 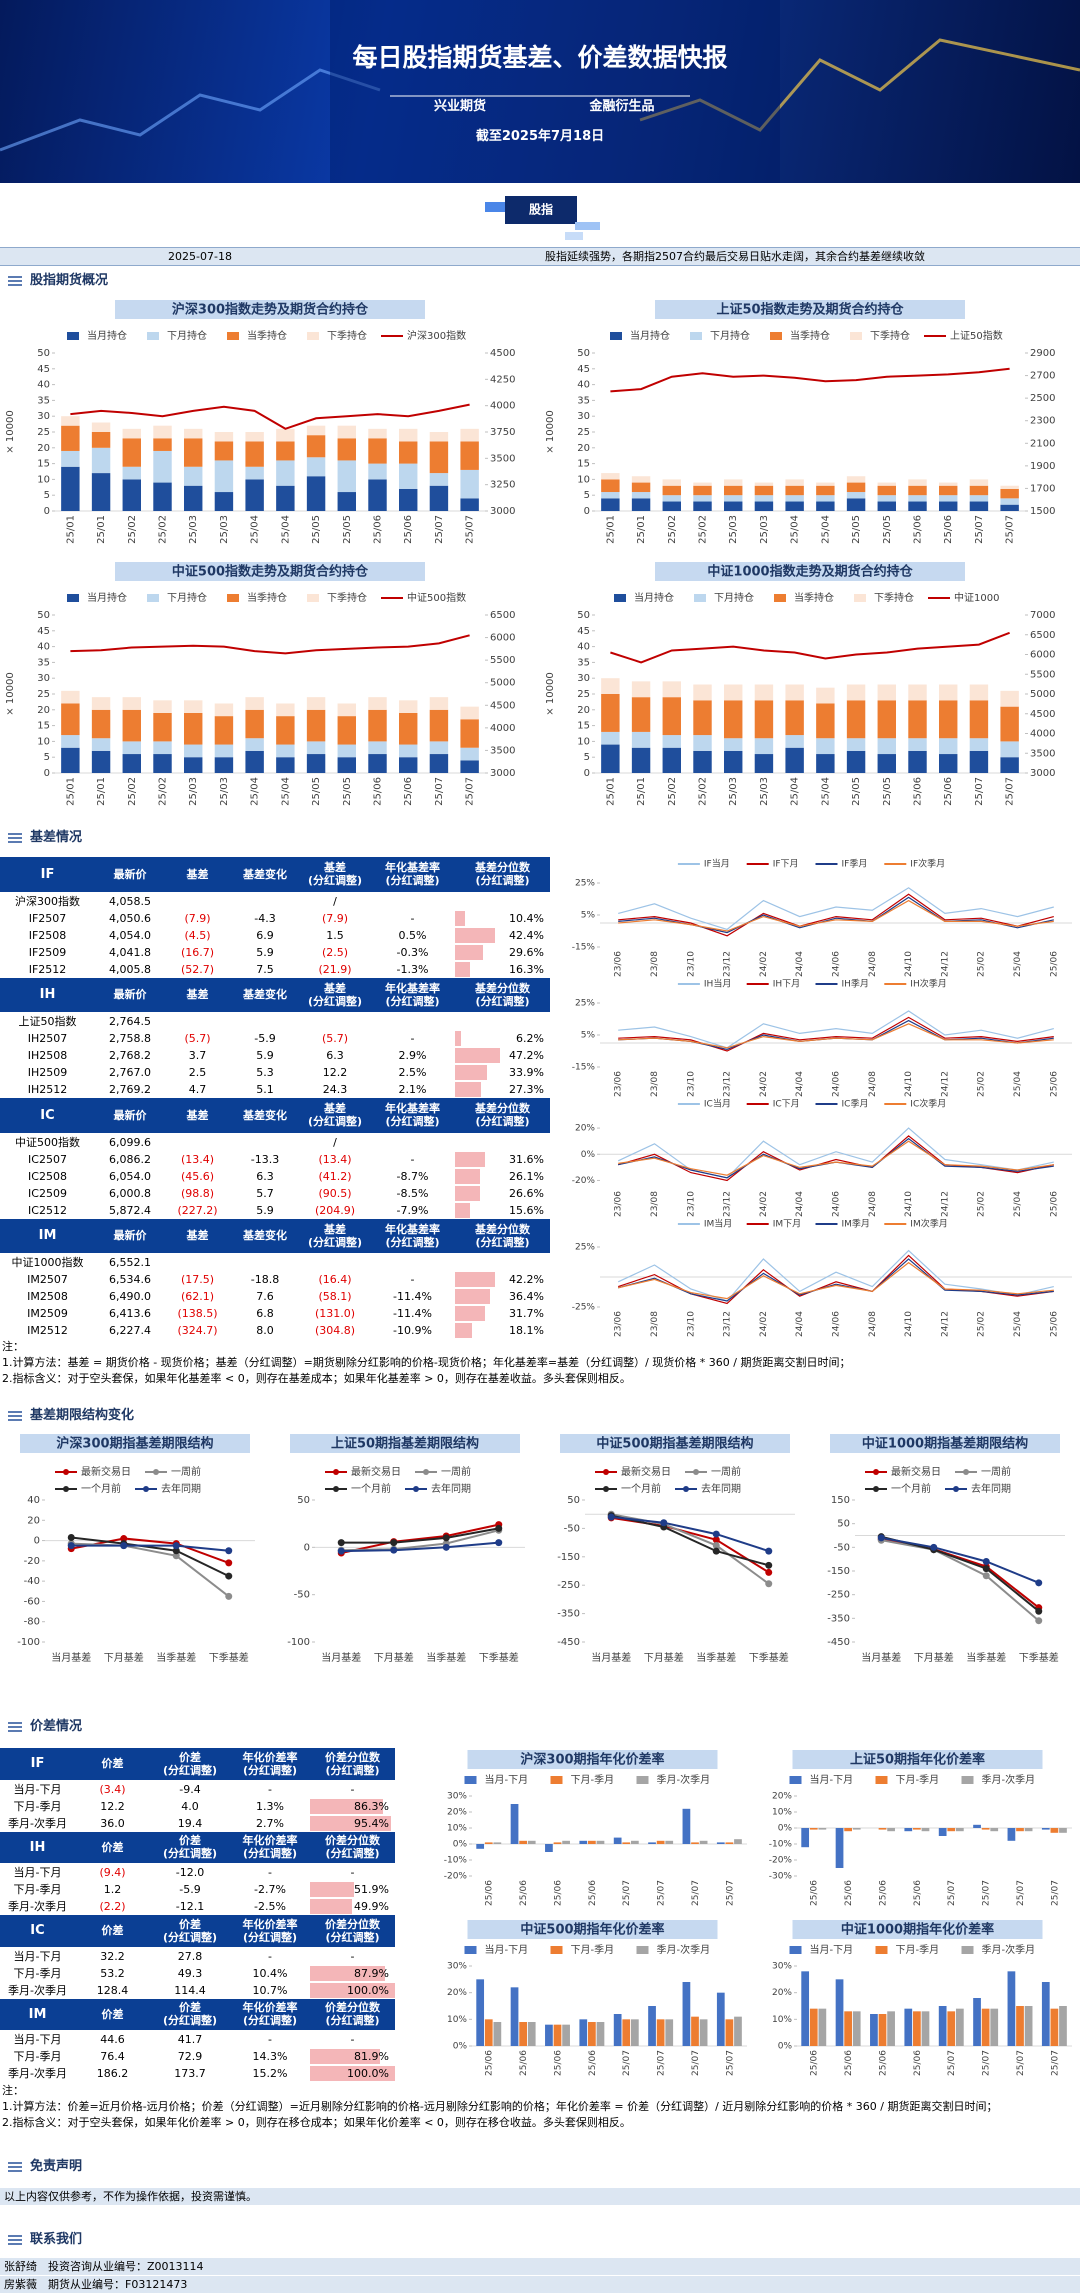 I want to click on y2-tick-label: 4250, so click(x=502, y=379).